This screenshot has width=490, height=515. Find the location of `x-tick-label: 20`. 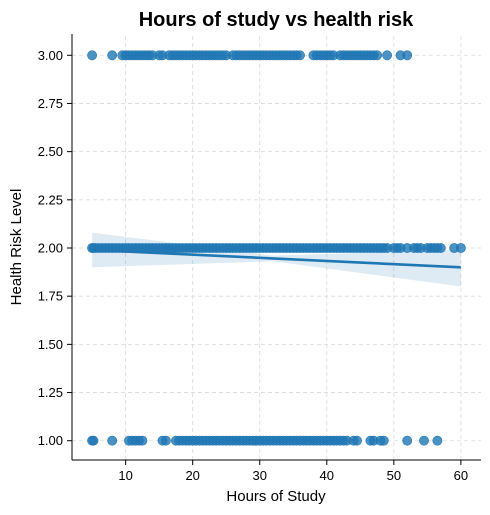

x-tick-label: 20 is located at coordinates (192, 475).